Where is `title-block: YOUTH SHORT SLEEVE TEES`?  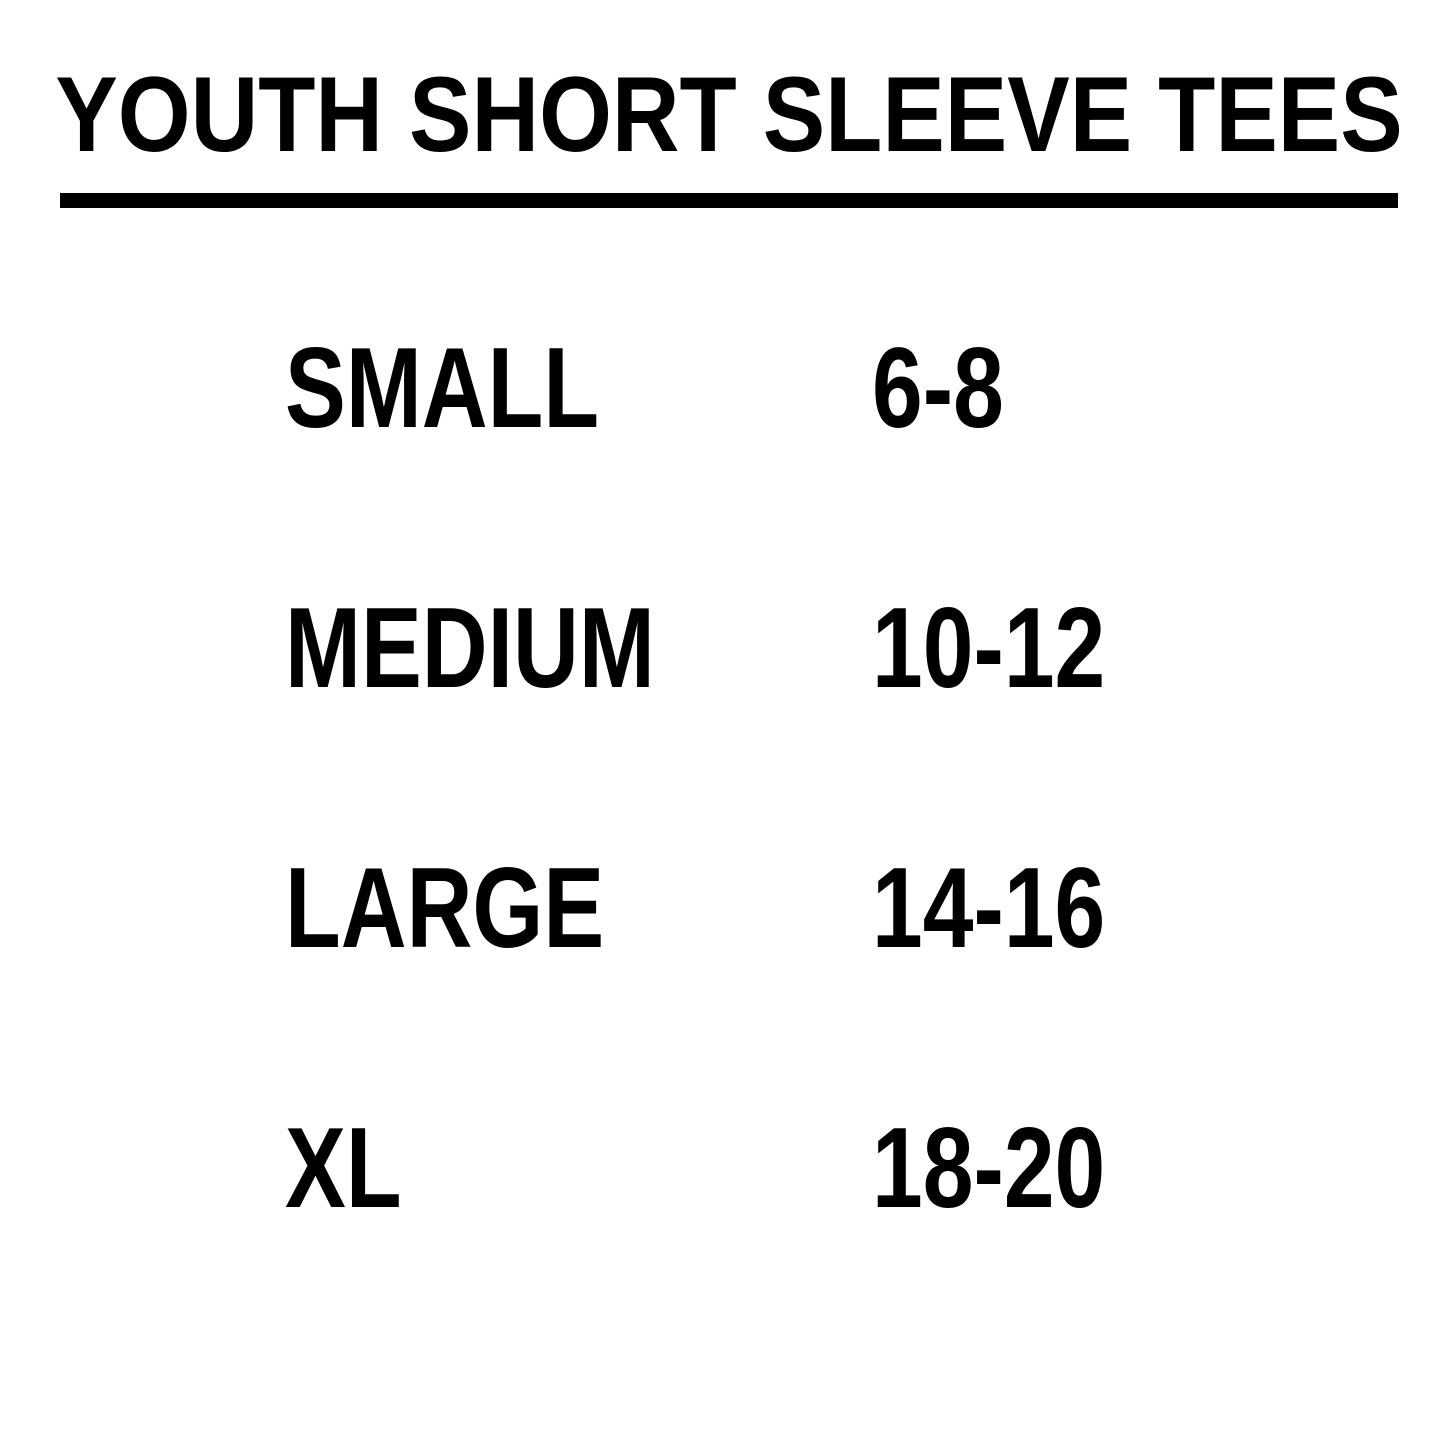 title-block: YOUTH SHORT SLEEVE TEES is located at coordinates (729, 133).